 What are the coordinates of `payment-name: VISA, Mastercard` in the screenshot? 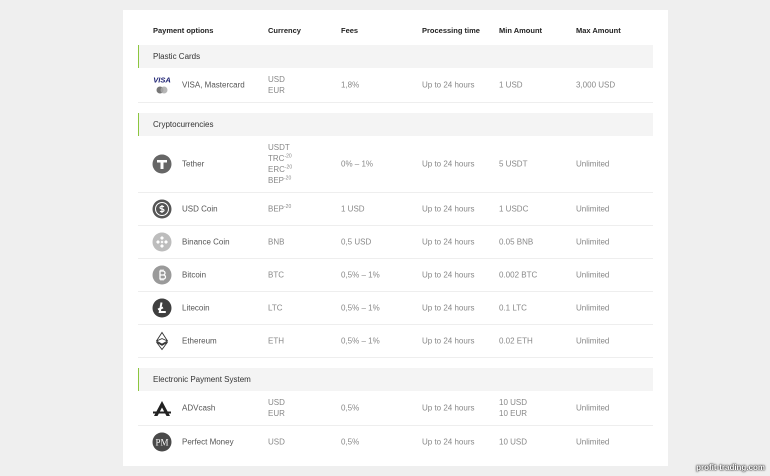 It's located at (213, 85).